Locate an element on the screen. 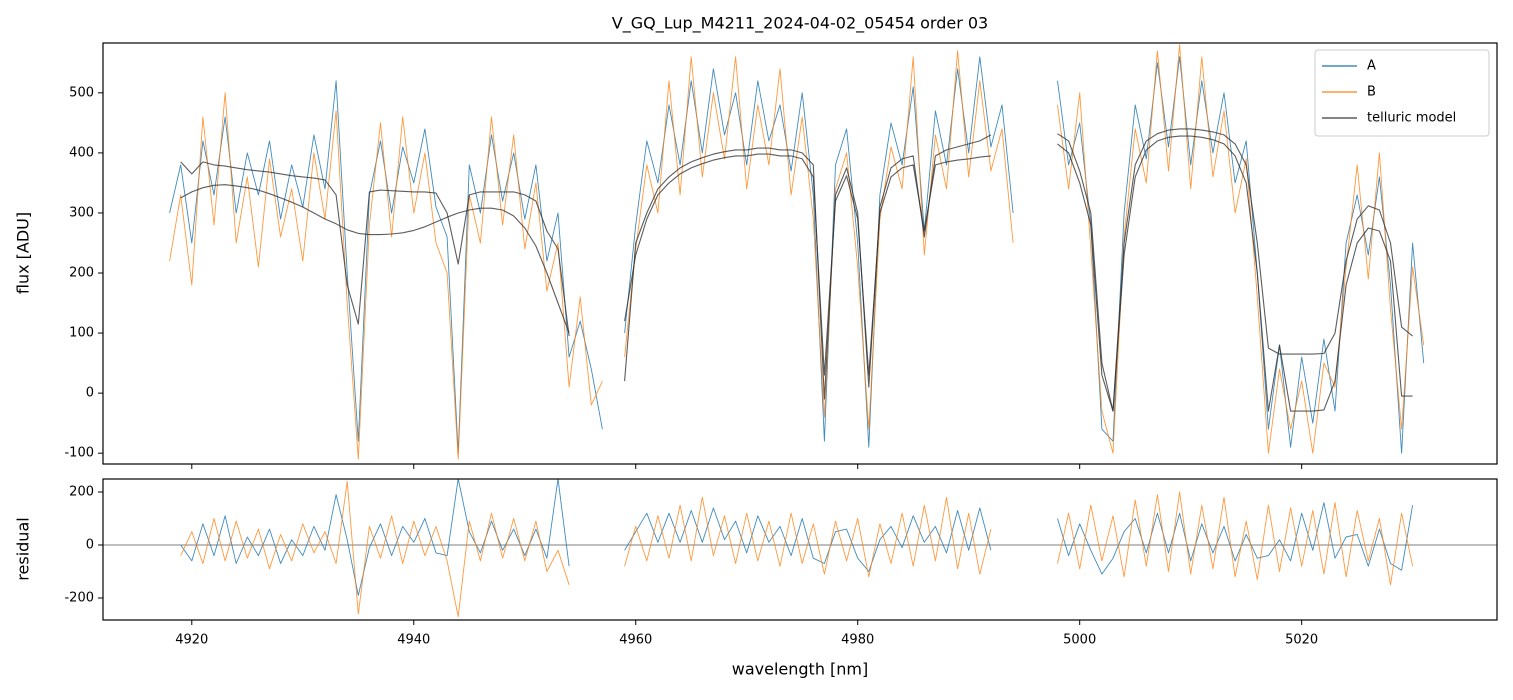 The width and height of the screenshot is (1513, 700). x-tick-label: 5020 is located at coordinates (1301, 640).